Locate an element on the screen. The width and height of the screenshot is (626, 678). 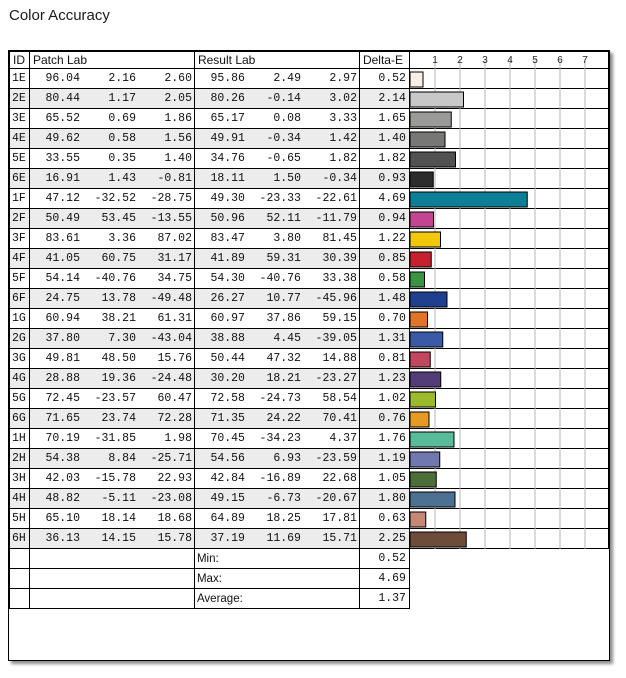
patch-lab-l-value: 49.62 is located at coordinates (62, 138).